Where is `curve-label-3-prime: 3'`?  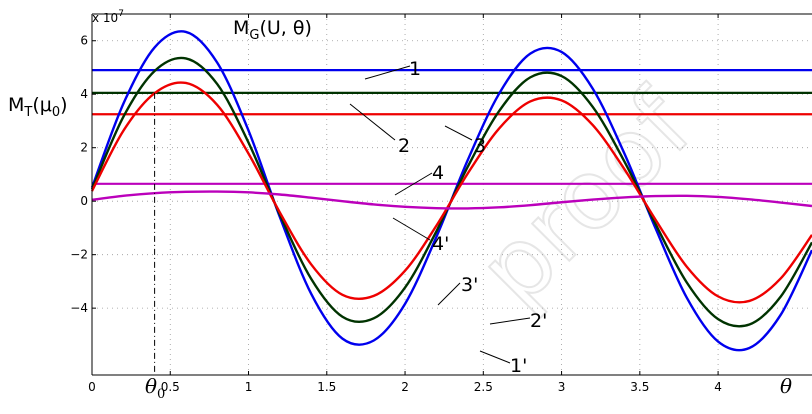
curve-label-3-prime: 3' is located at coordinates (469, 285).